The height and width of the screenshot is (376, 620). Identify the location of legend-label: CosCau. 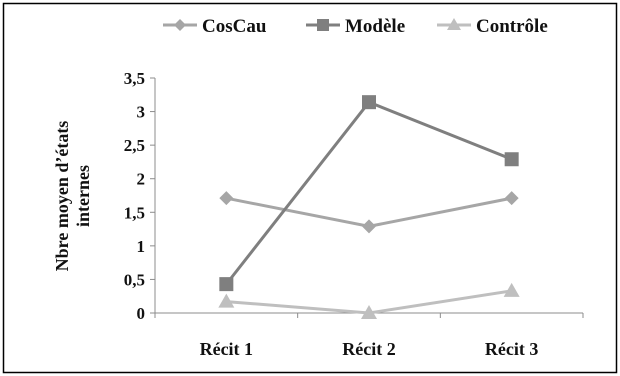
(234, 26).